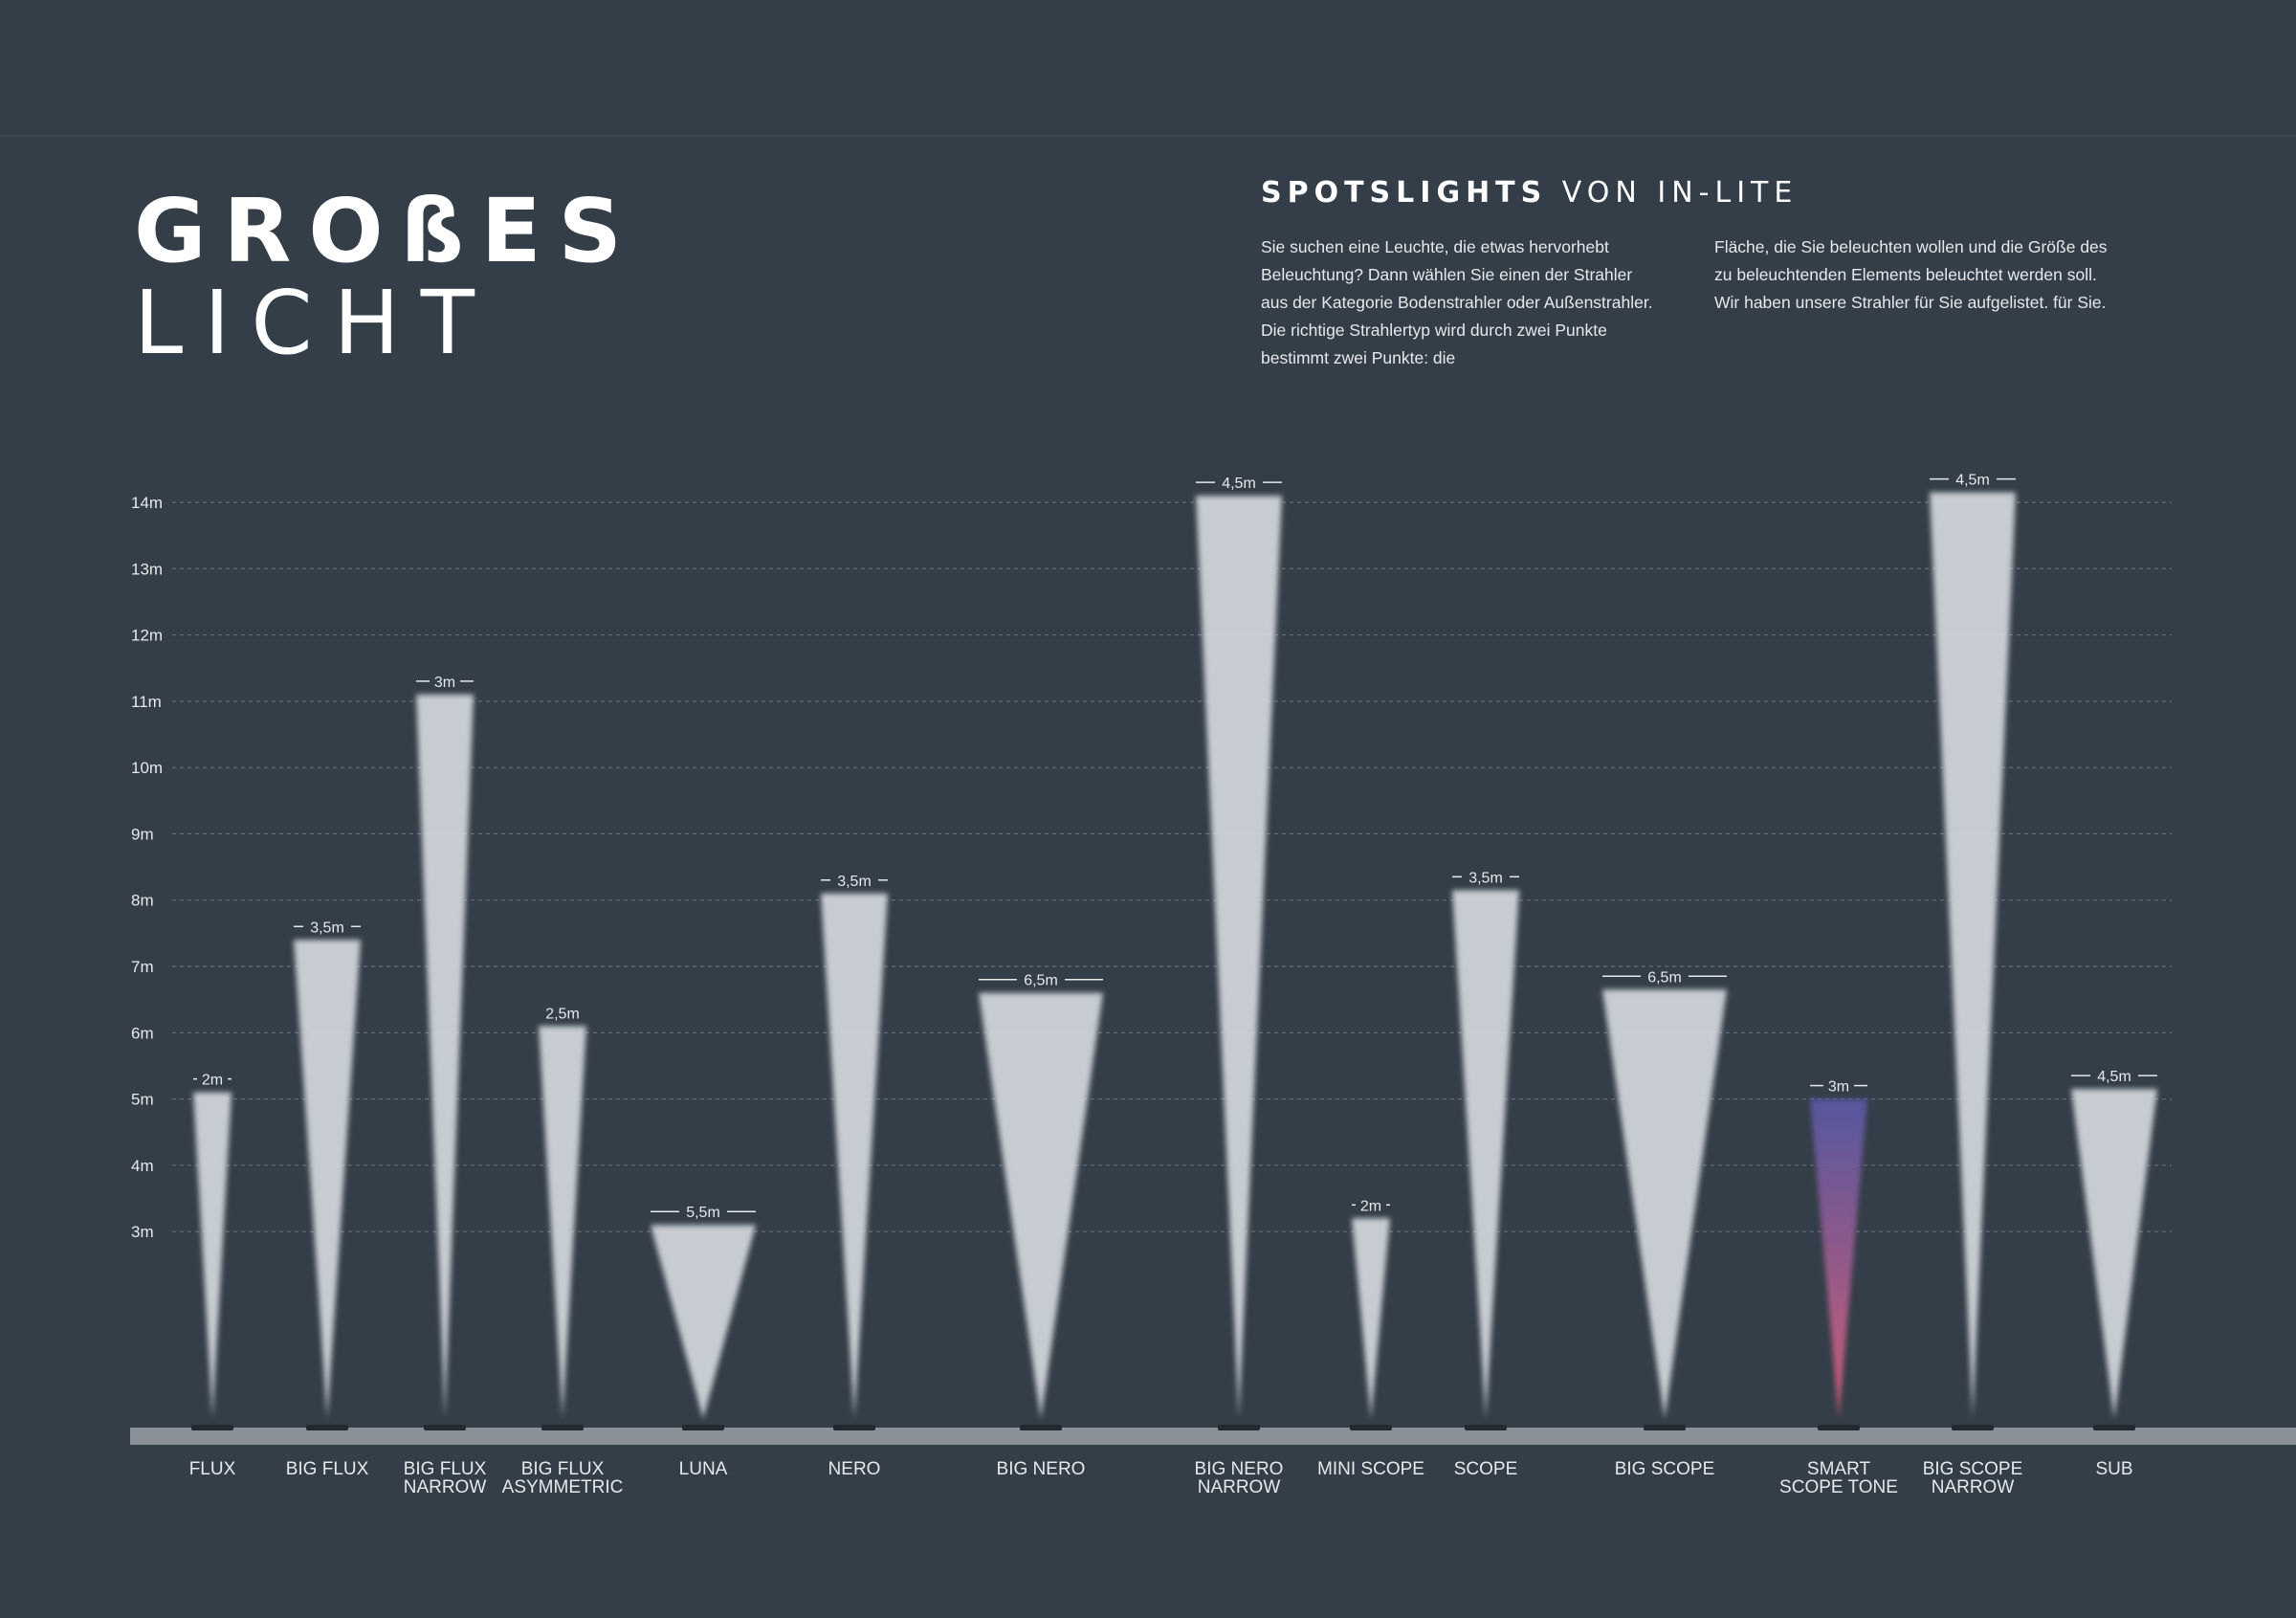 The height and width of the screenshot is (1618, 2296). Describe the element at coordinates (1404, 193) in the screenshot. I see `heading-bold: SPOTSLIGHTS` at that location.